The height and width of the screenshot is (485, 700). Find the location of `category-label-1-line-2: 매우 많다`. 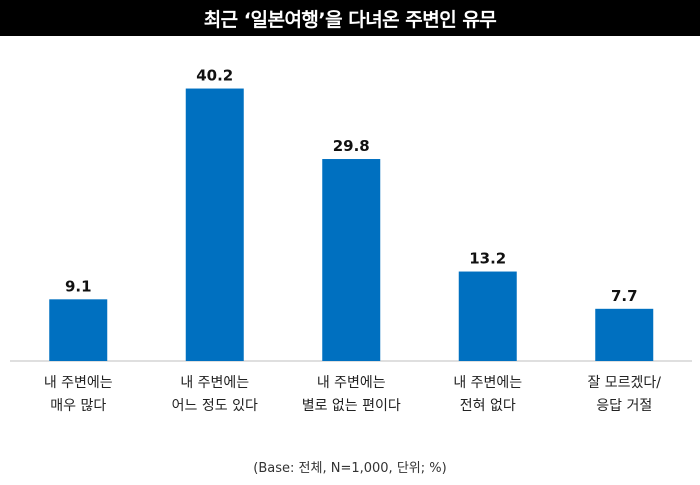

category-label-1-line-2: 매우 많다 is located at coordinates (78, 406).